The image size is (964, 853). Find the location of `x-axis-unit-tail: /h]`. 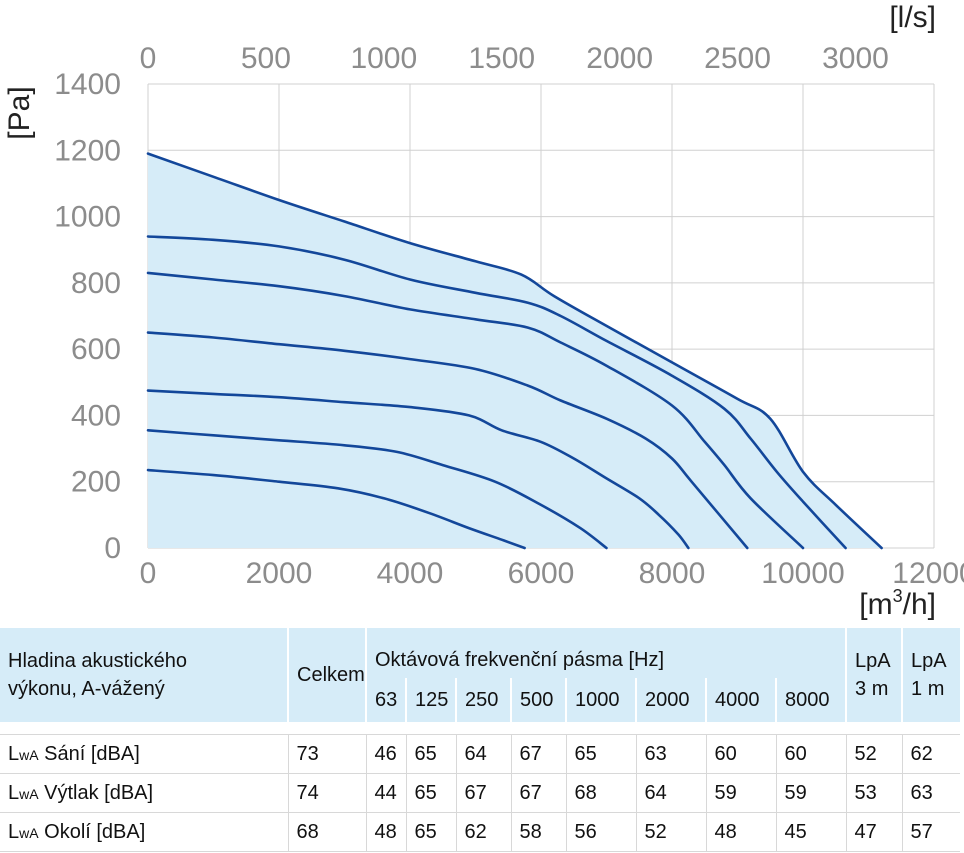

x-axis-unit-tail: /h] is located at coordinates (919, 604).